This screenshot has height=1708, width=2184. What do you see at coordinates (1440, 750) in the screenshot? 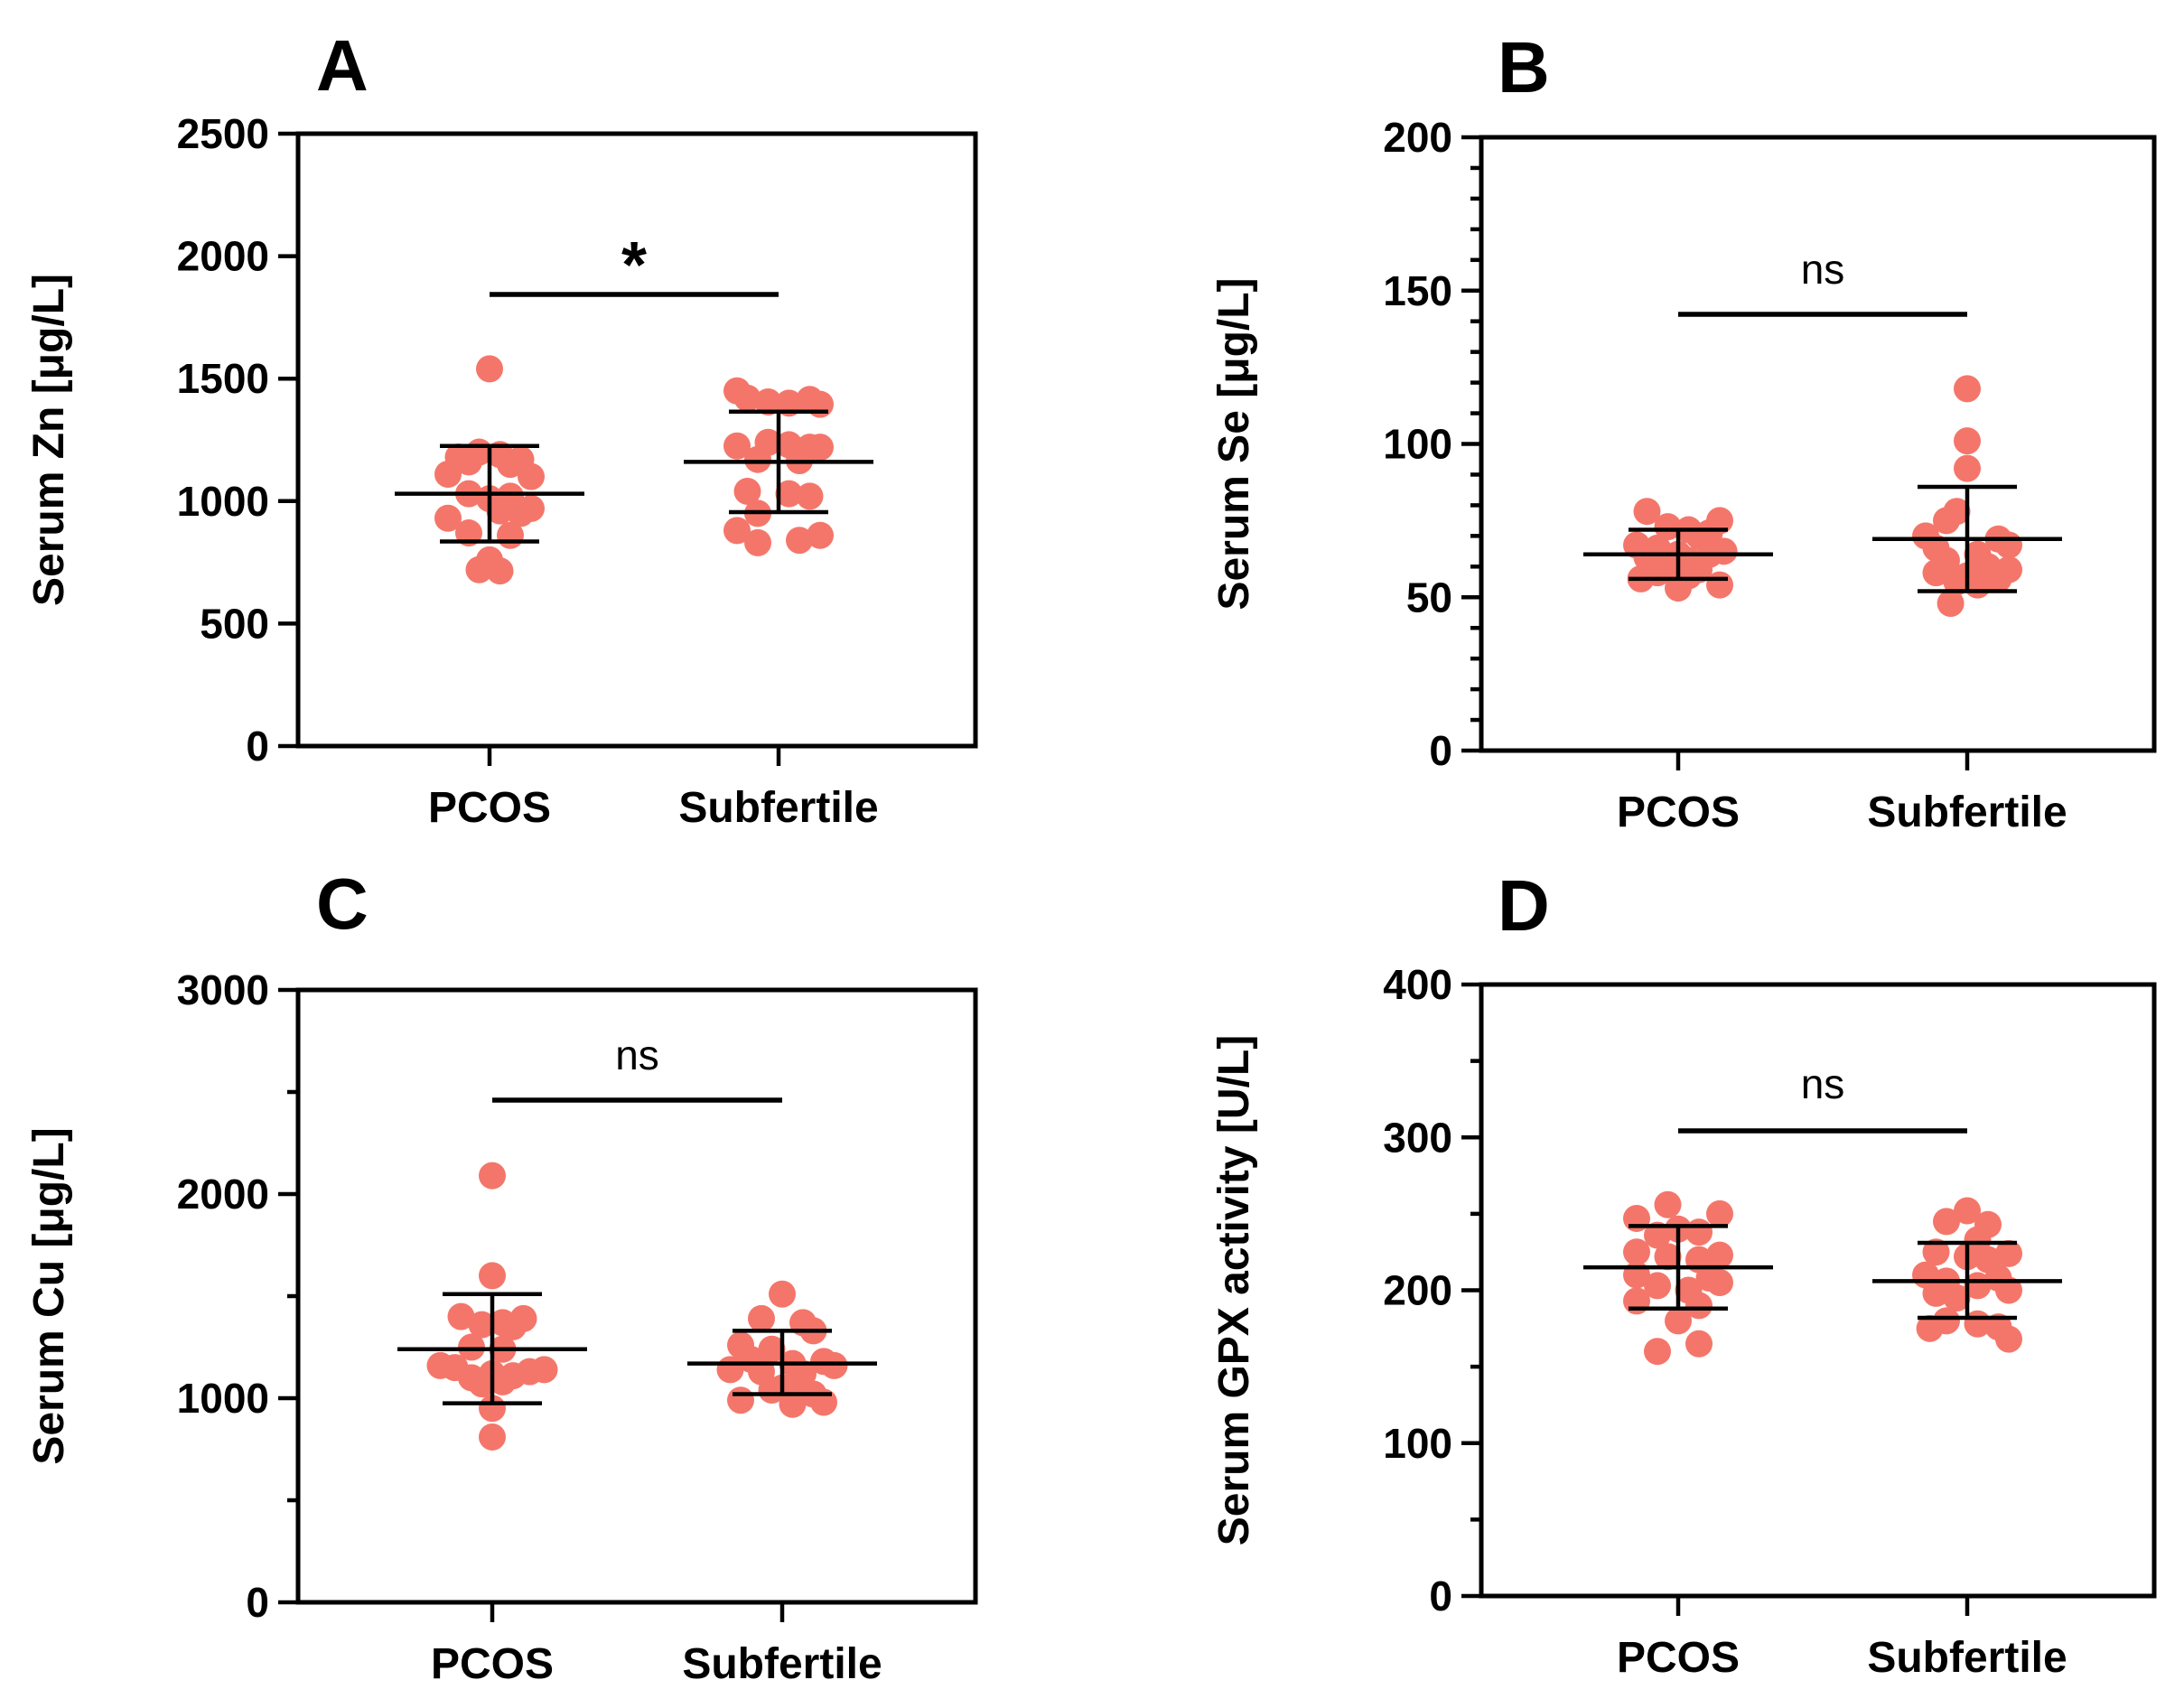
I see `y-tick-label-b: 0` at bounding box center [1440, 750].